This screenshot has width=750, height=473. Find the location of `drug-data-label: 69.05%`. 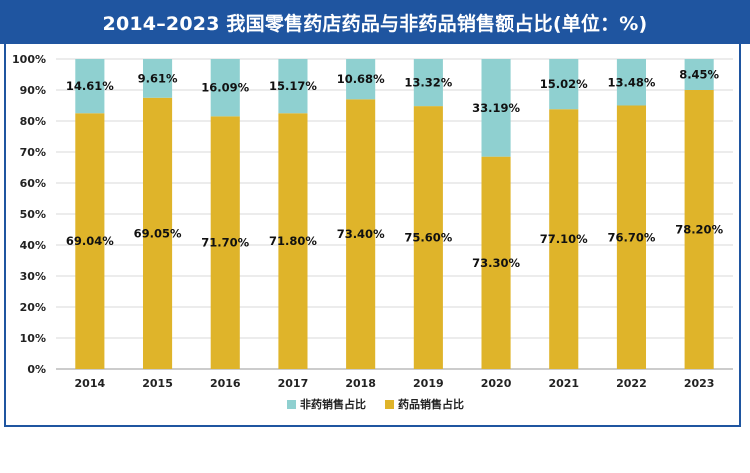

drug-data-label: 69.05% is located at coordinates (158, 233).